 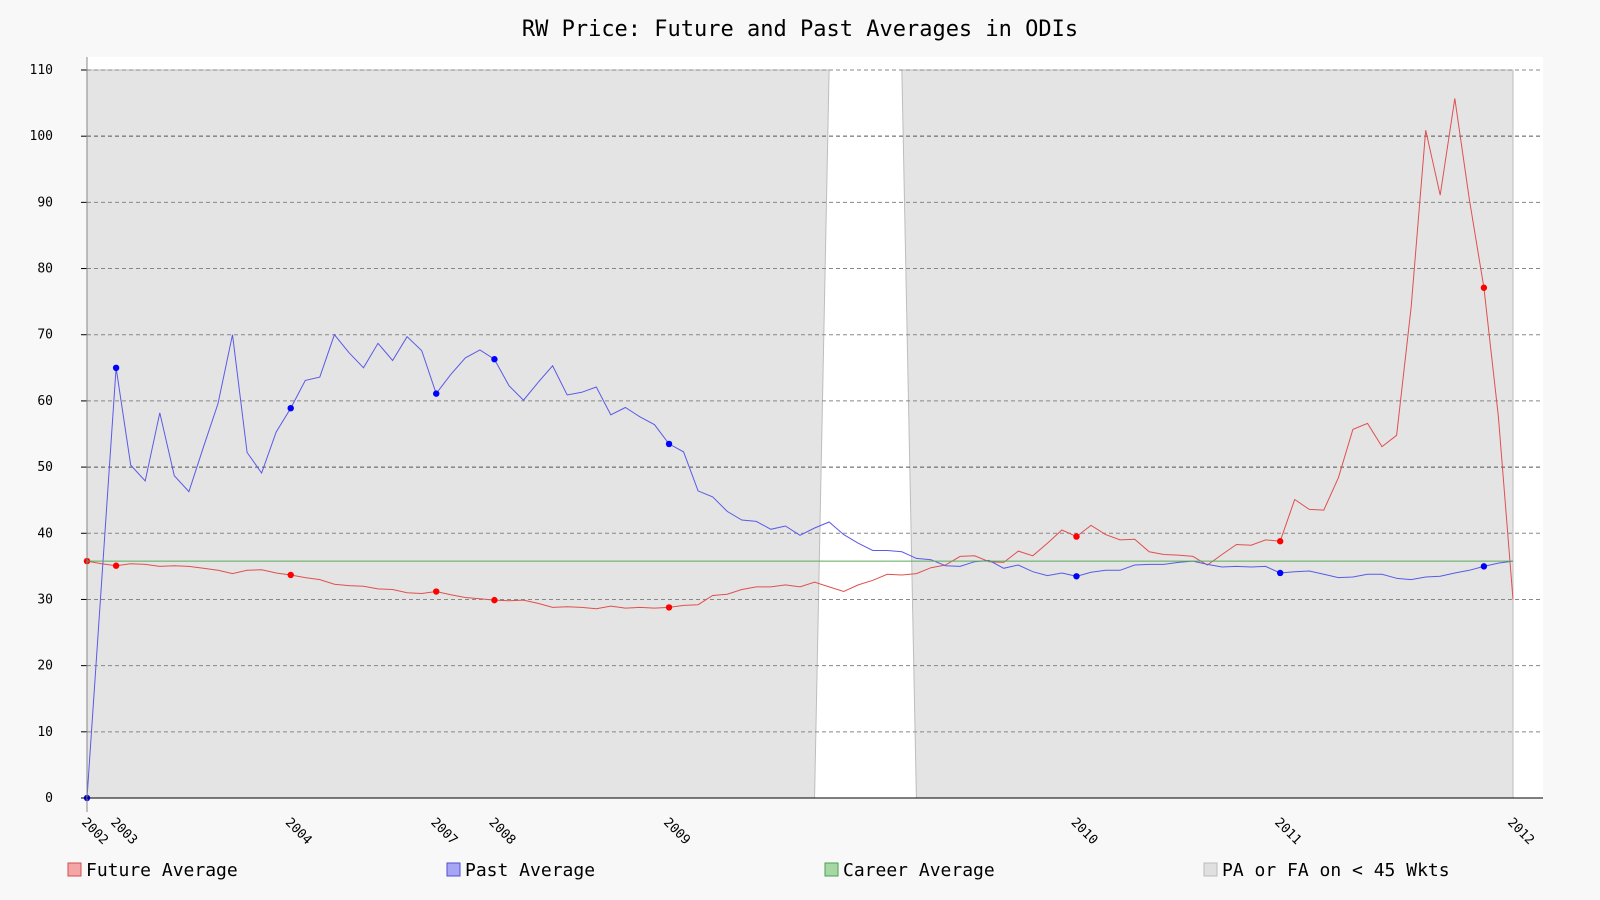 What do you see at coordinates (502, 831) in the screenshot?
I see `x-tick-label: 2008` at bounding box center [502, 831].